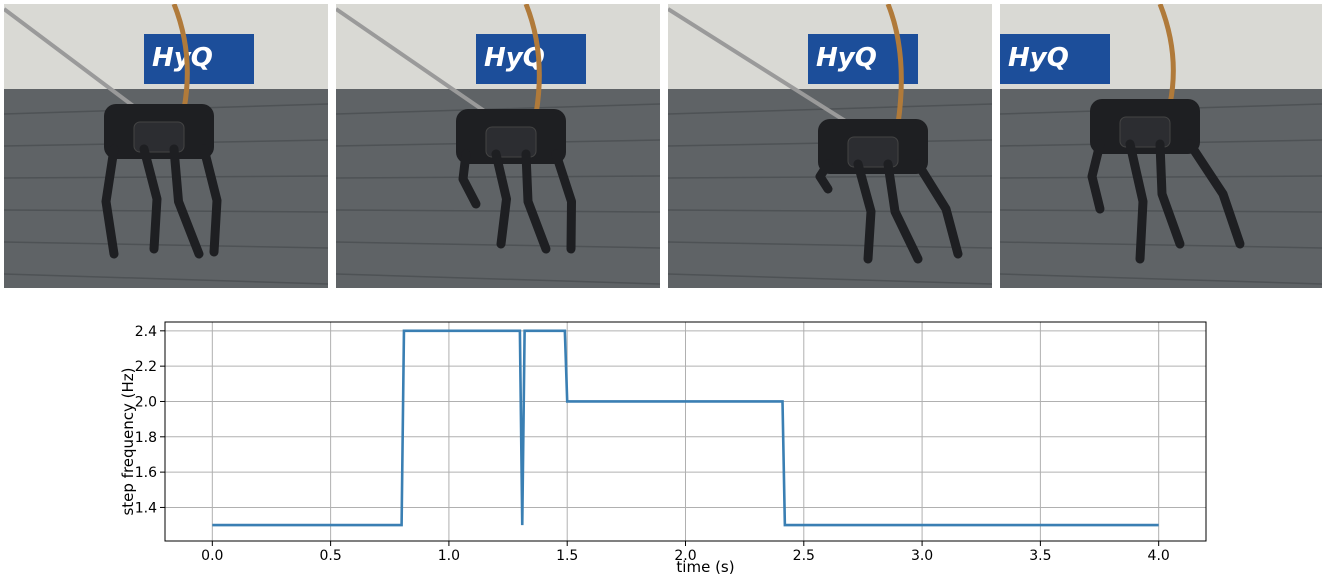 The width and height of the screenshot is (1322, 575). Describe the element at coordinates (212, 556) in the screenshot. I see `x-tick-label: 0.0` at that location.